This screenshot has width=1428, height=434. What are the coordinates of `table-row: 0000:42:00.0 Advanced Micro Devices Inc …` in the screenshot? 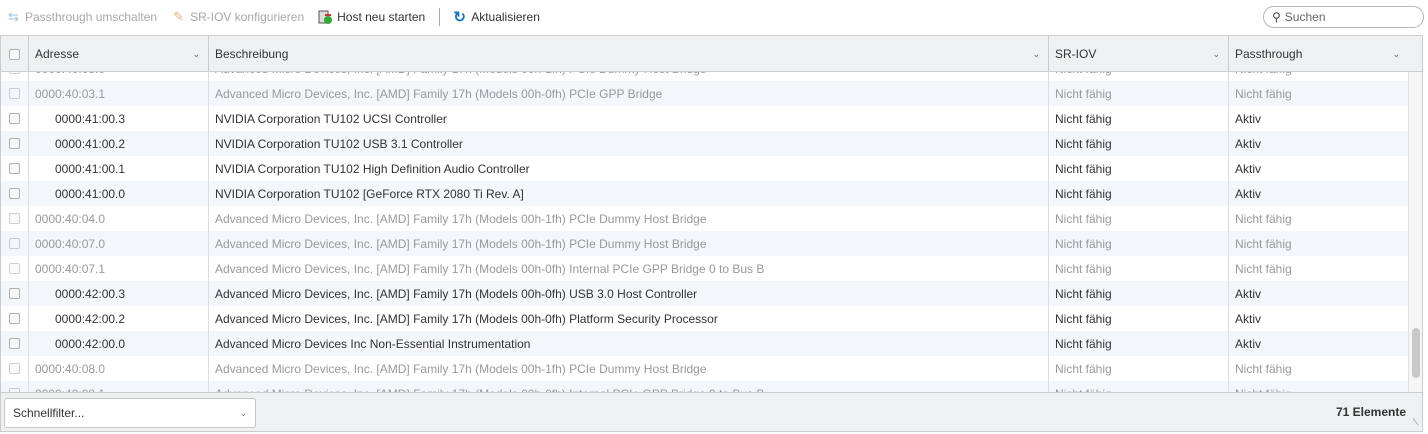 It's located at (704, 343).